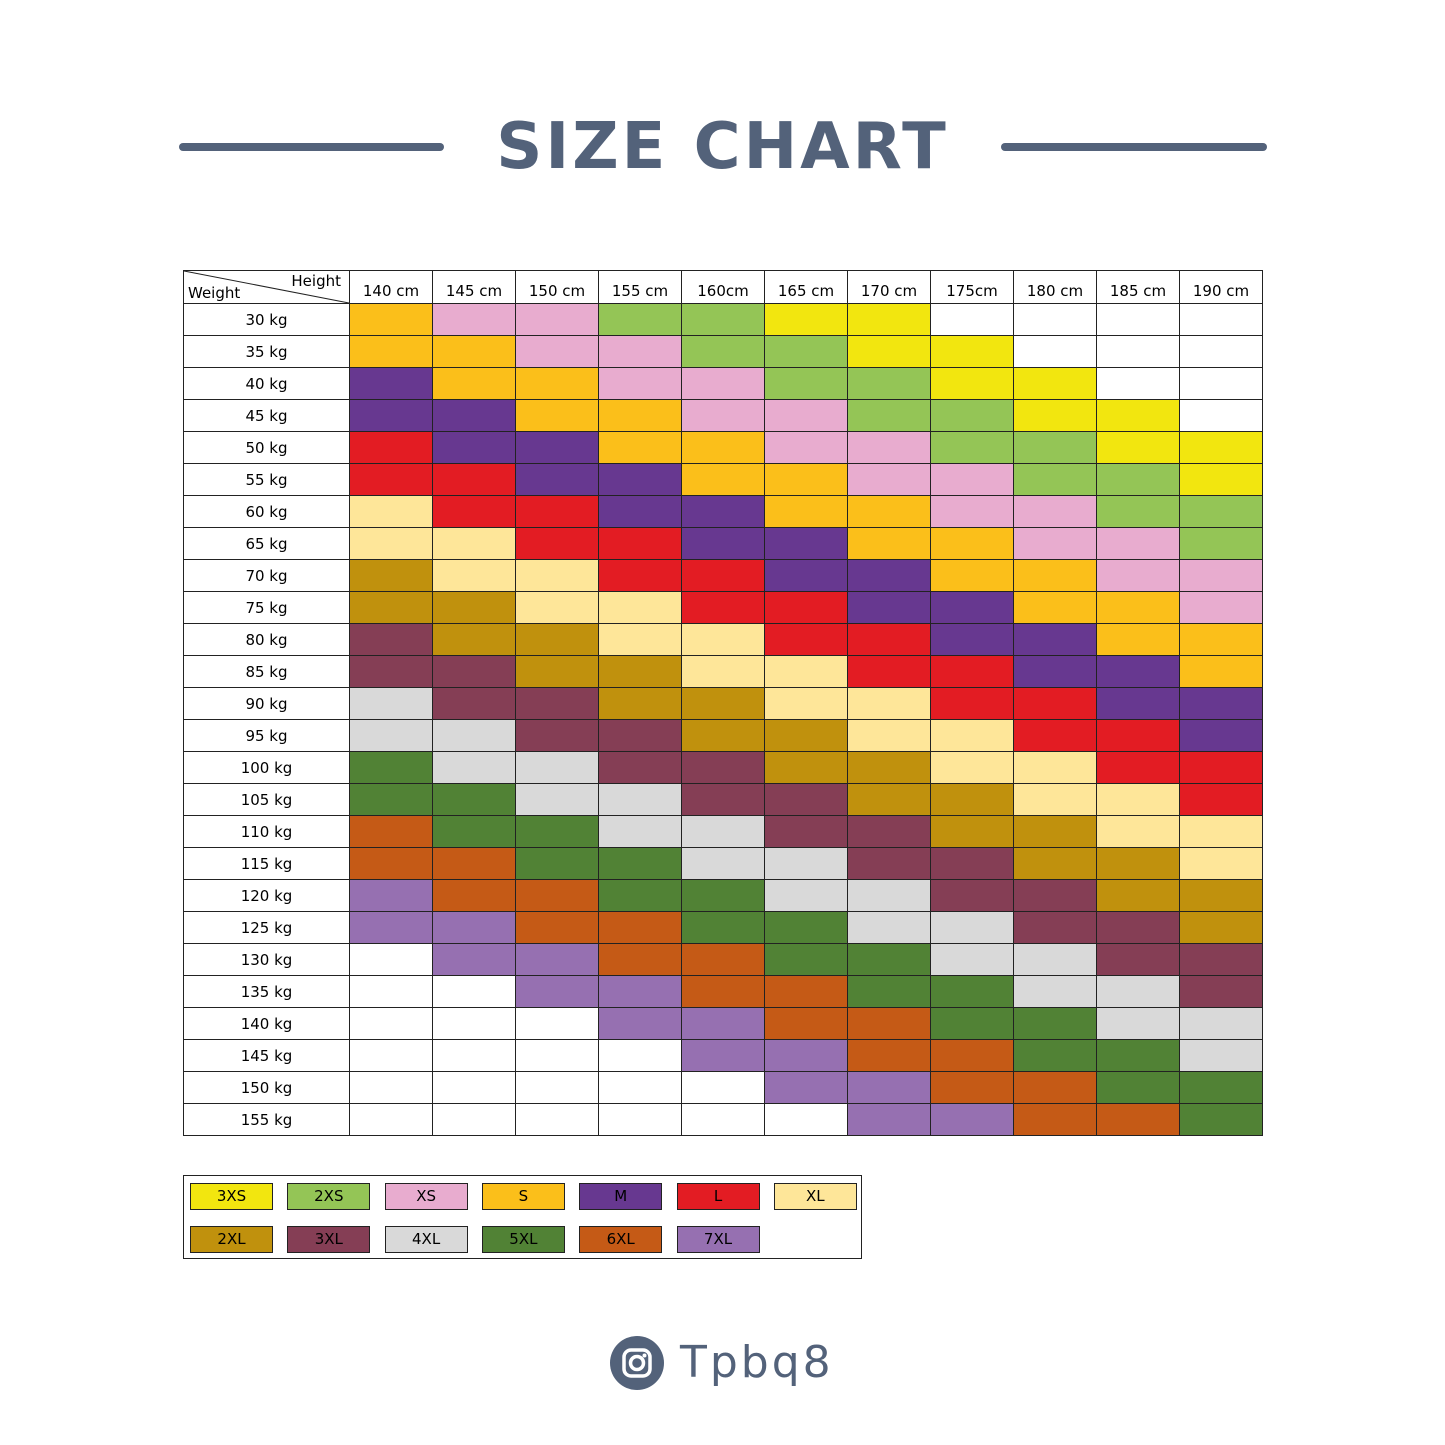 The image size is (1445, 1445). What do you see at coordinates (266, 1087) in the screenshot?
I see `weight-label: 150 kg` at bounding box center [266, 1087].